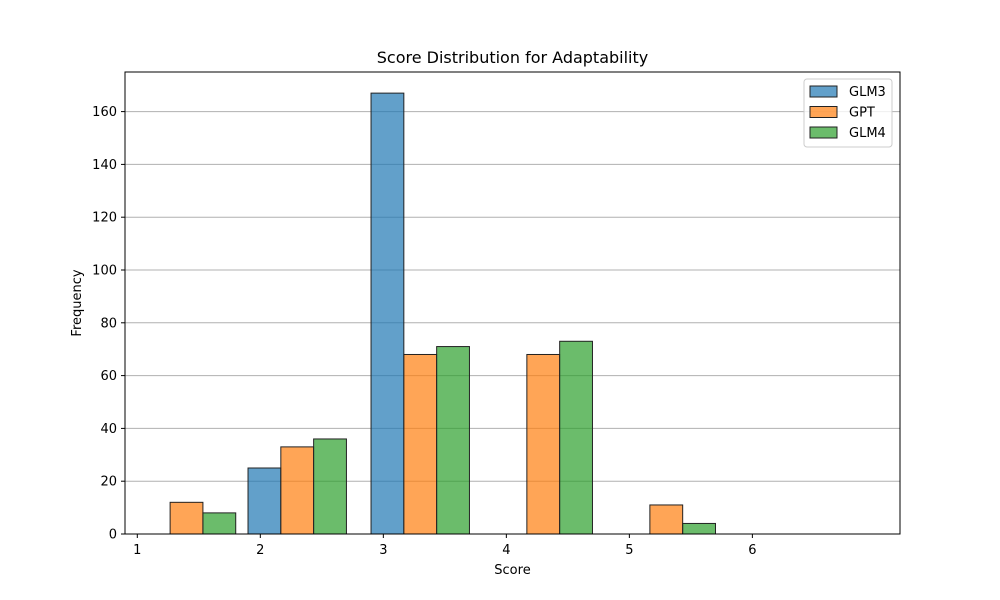 Image resolution: width=1000 pixels, height=600 pixels. I want to click on y-tick-label: 40, so click(108, 429).